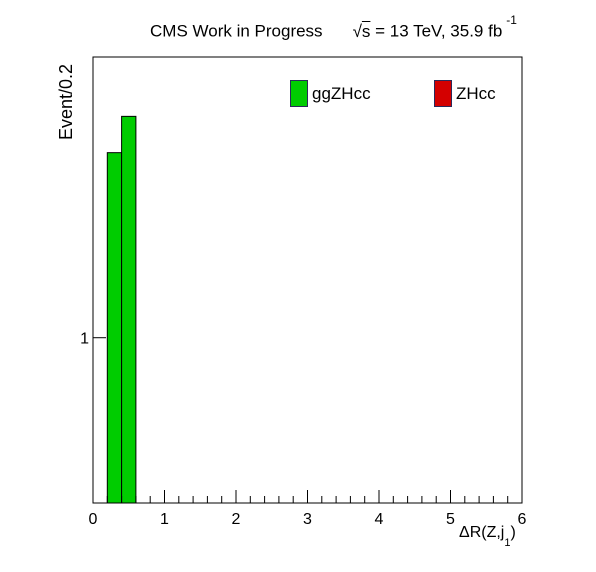 Image resolution: width=596 pixels, height=572 pixels. I want to click on x-tick-label: 2, so click(236, 519).